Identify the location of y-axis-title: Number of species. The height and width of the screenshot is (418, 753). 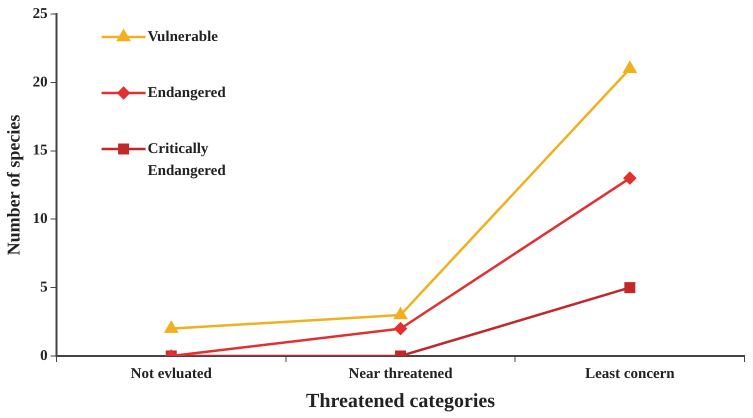
(13, 185).